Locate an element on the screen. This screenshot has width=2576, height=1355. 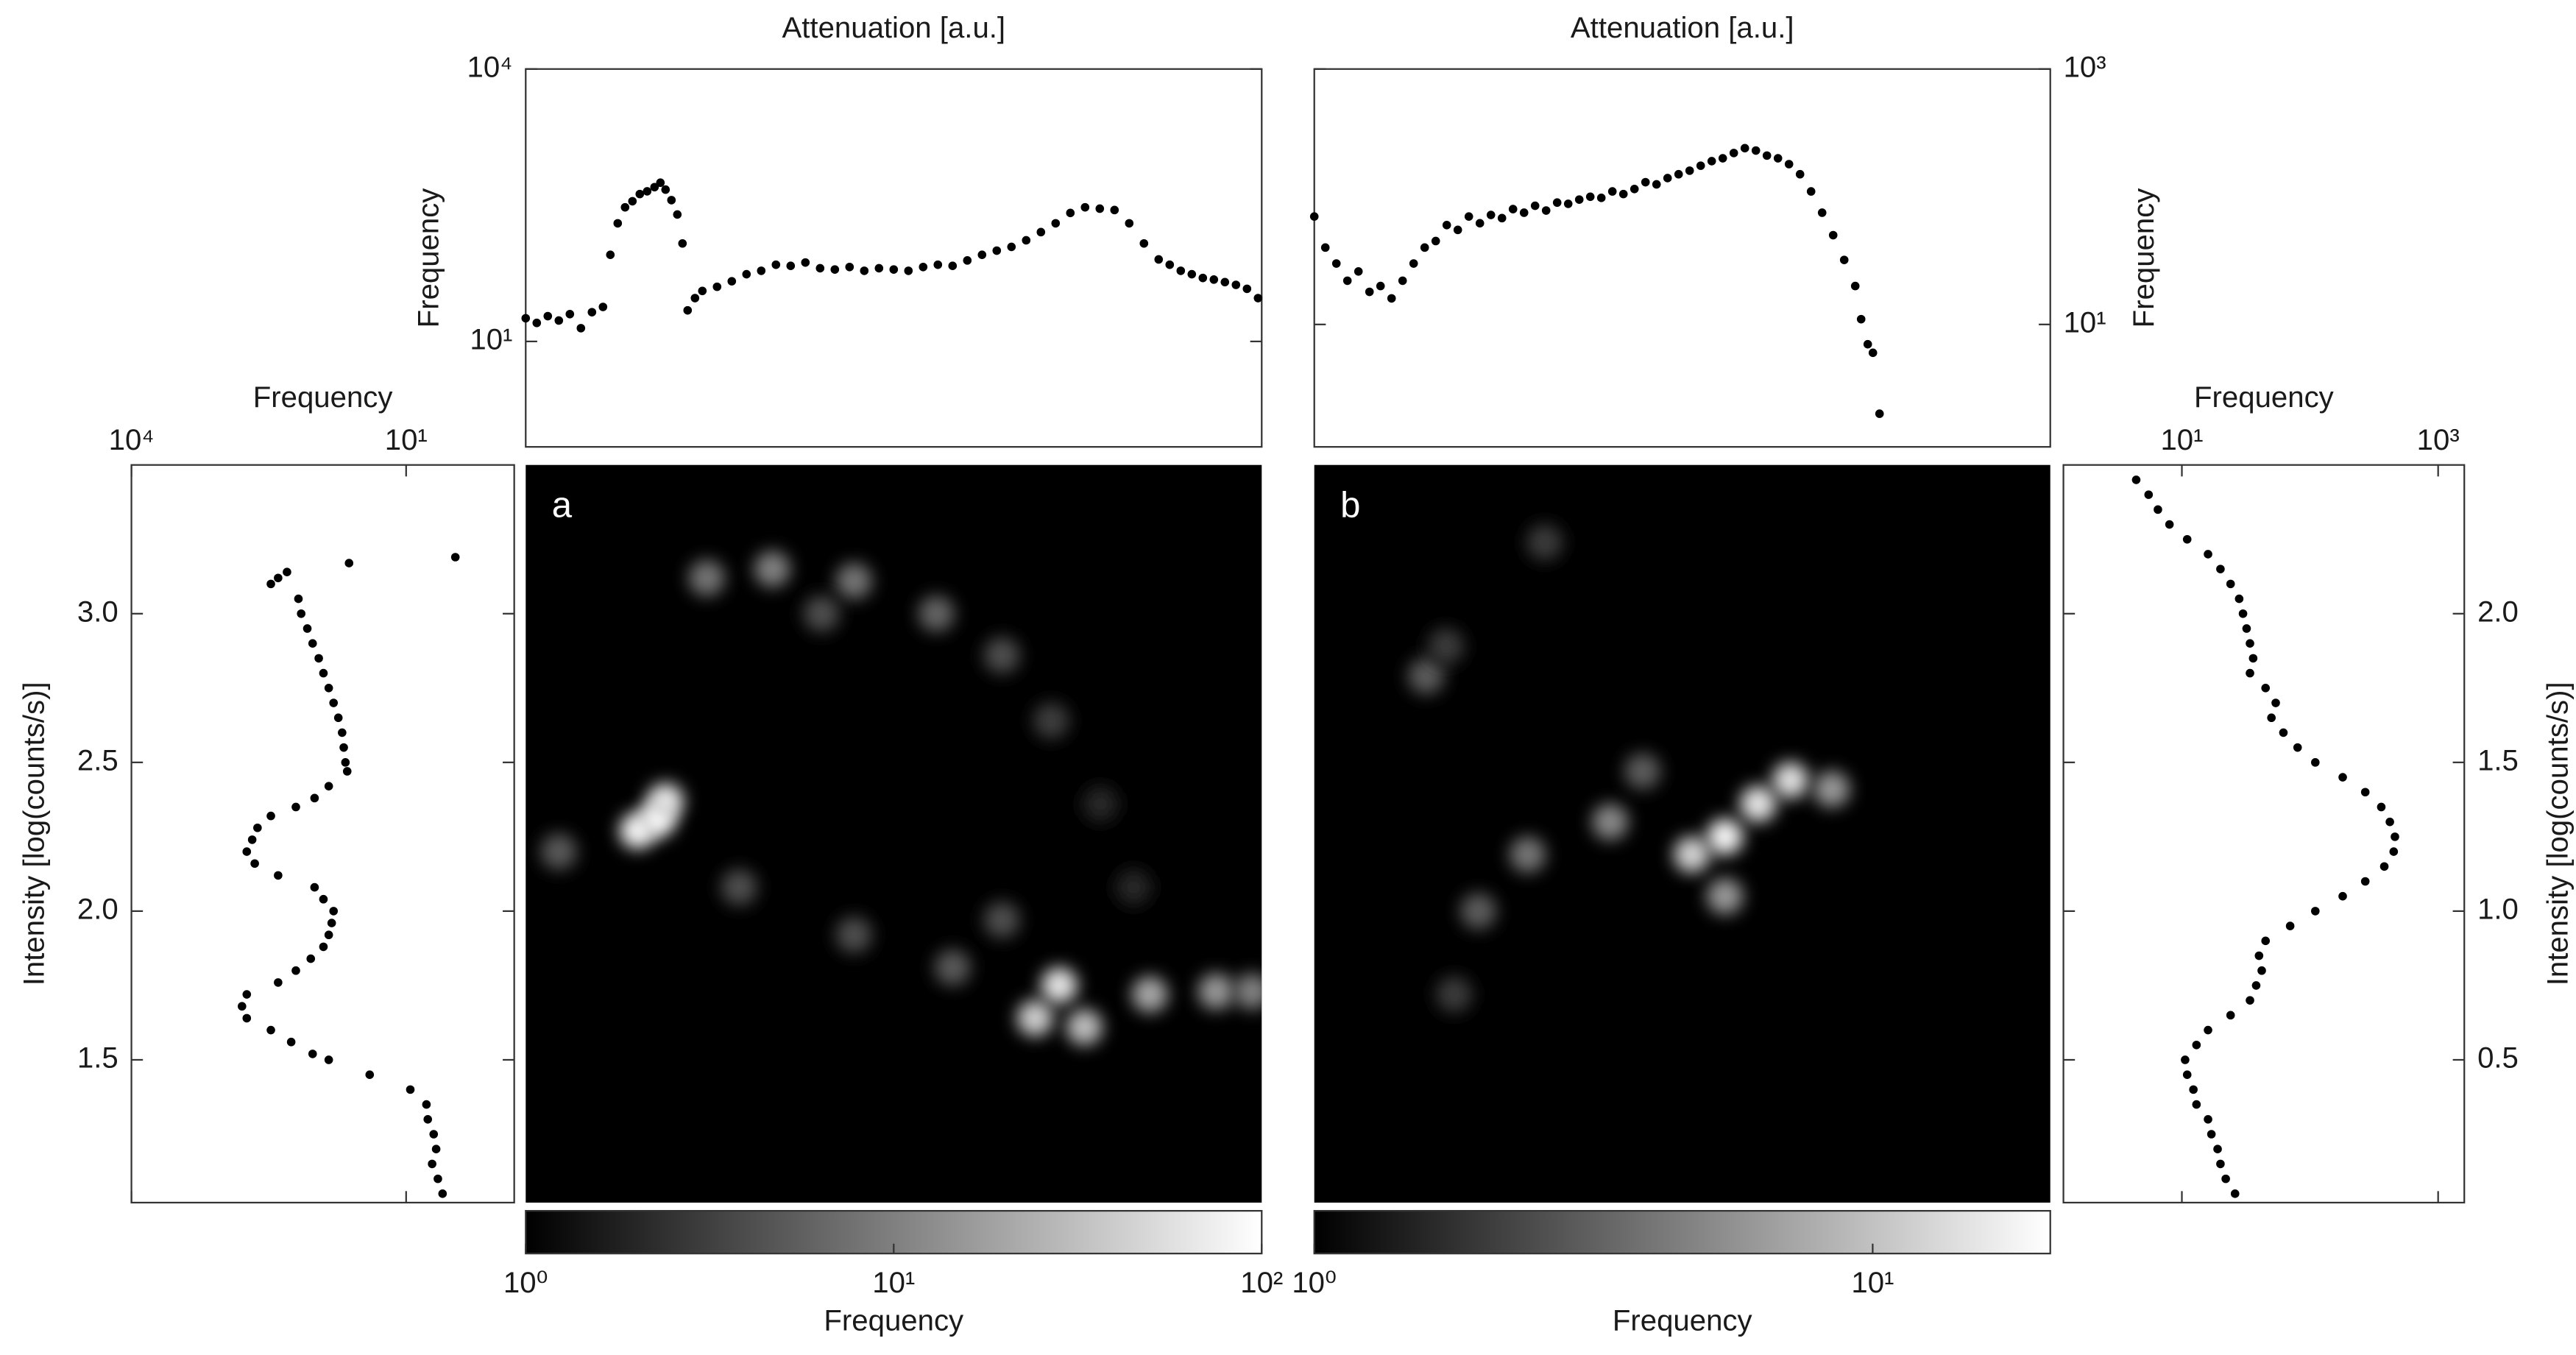
x-tick-label: 10¹ is located at coordinates (406, 439).